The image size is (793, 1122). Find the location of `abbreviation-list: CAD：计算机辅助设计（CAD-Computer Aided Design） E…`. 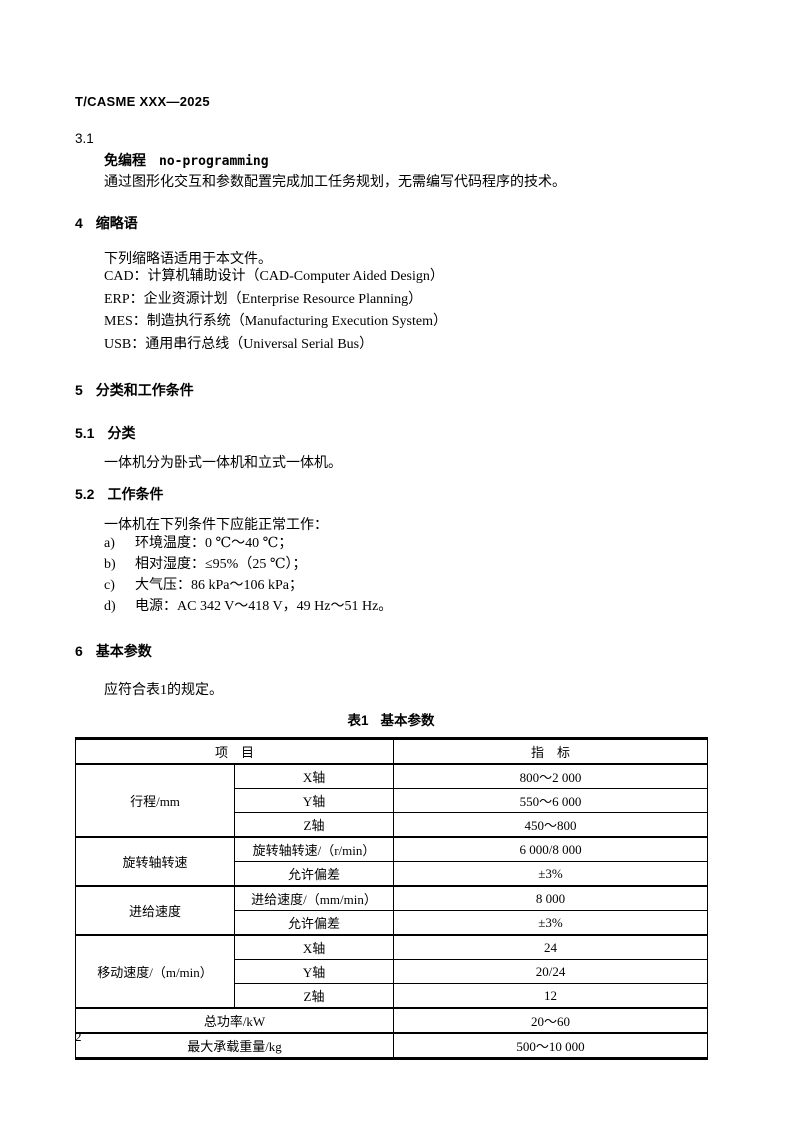

abbreviation-list: CAD：计算机辅助设计（CAD-Computer Aided Design） E… is located at coordinates (275, 311).